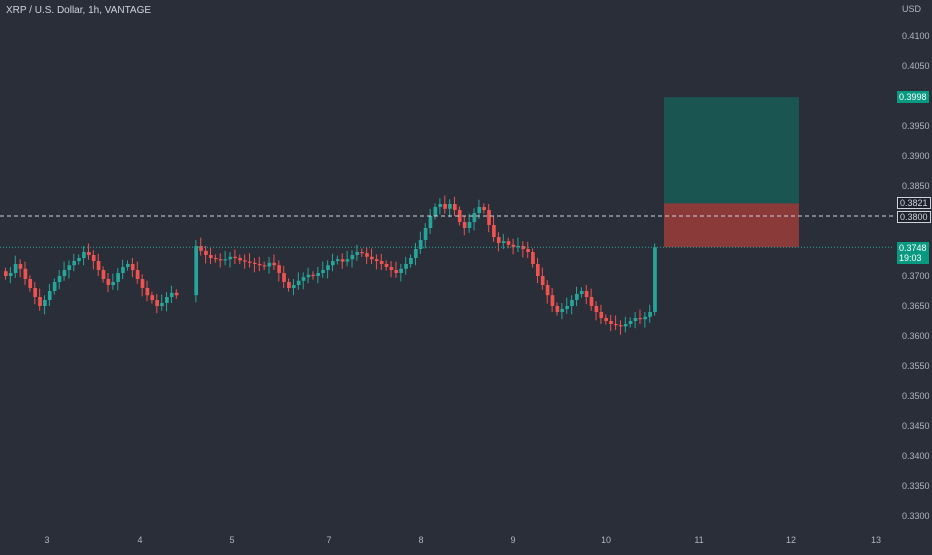  What do you see at coordinates (916, 66) in the screenshot?
I see `price-tick: 0.4050` at bounding box center [916, 66].